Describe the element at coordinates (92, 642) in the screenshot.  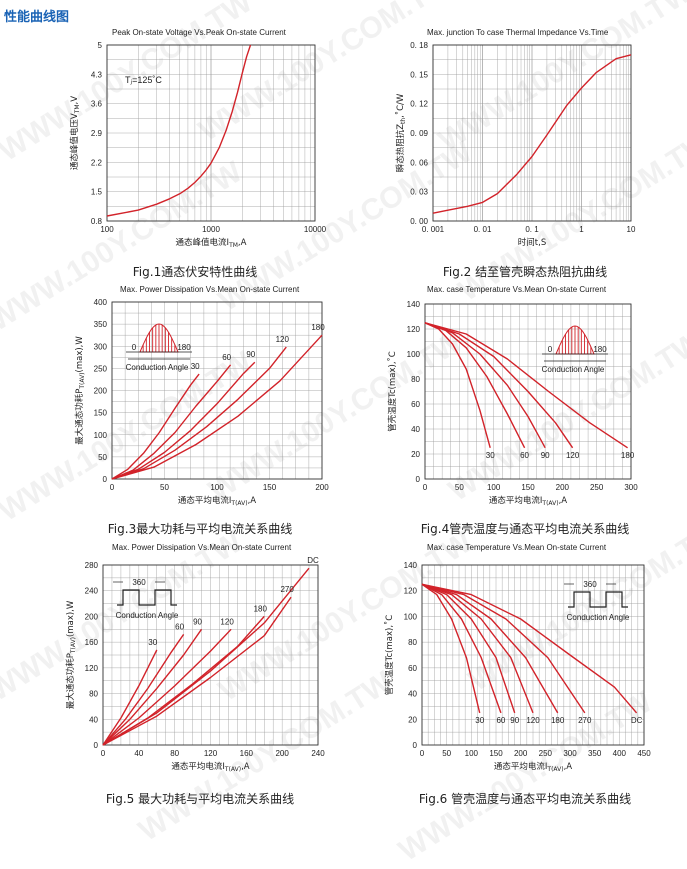
I see `y-tick-label: 160` at that location.